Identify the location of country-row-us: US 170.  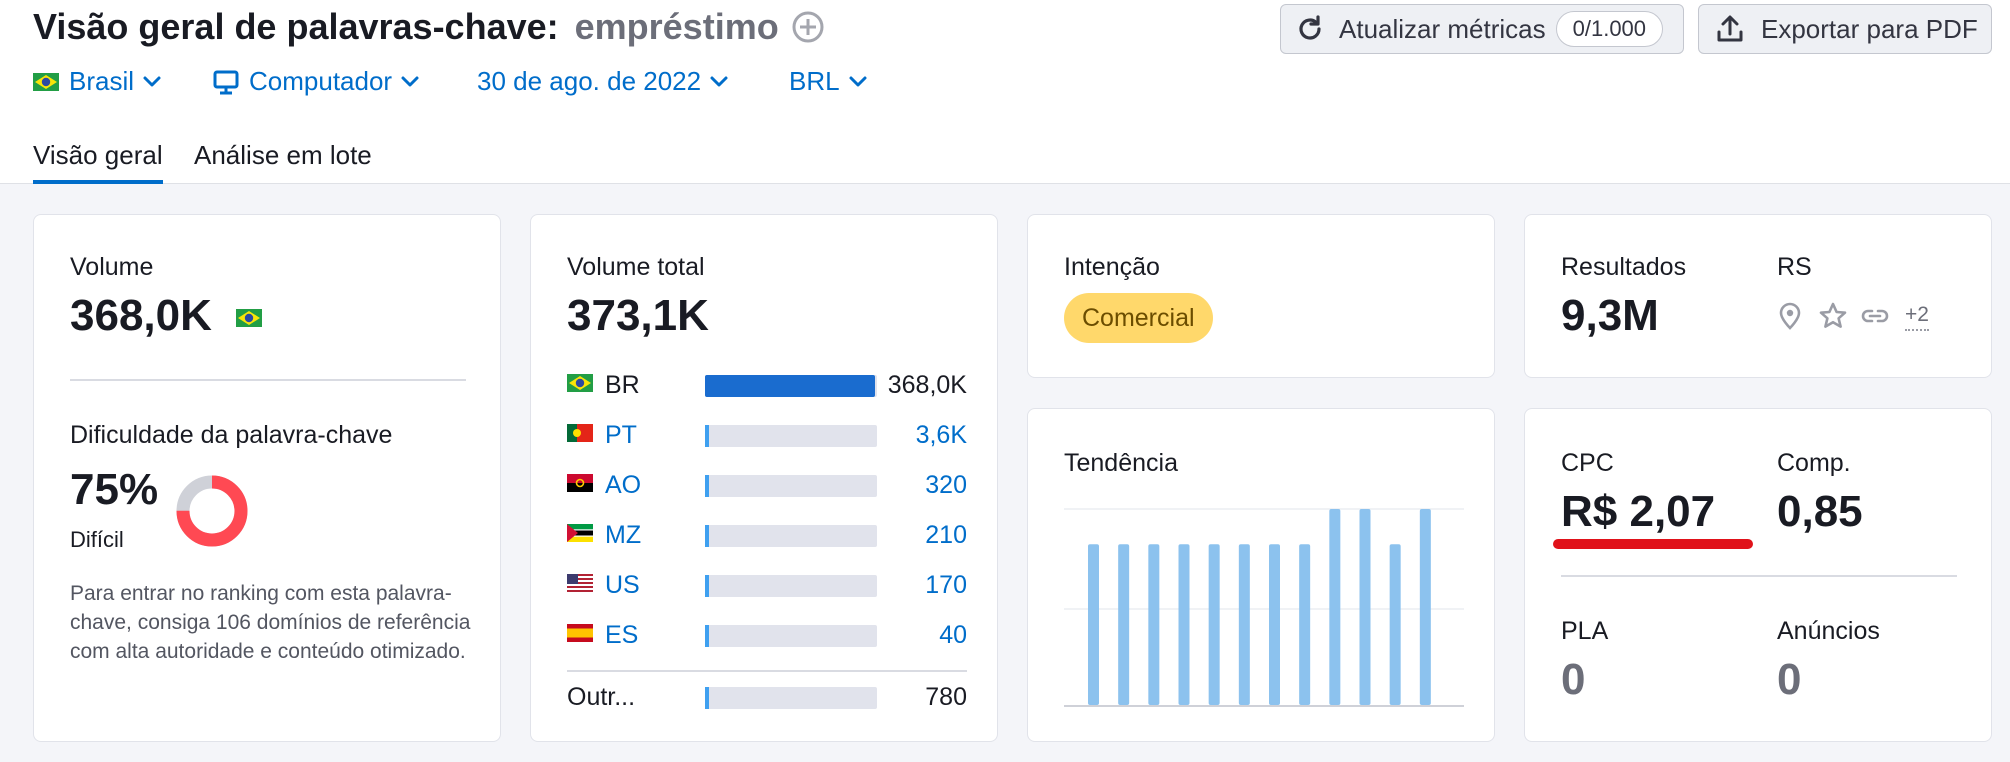
(767, 587).